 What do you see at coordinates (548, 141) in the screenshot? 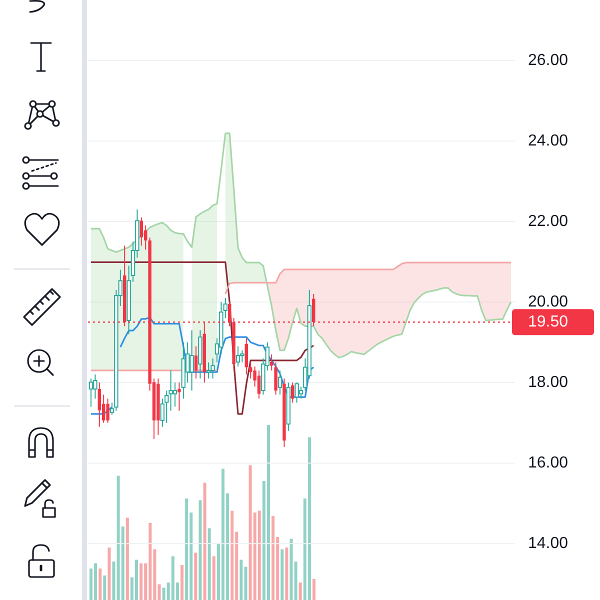
I see `y-tick-label: 24.00` at bounding box center [548, 141].